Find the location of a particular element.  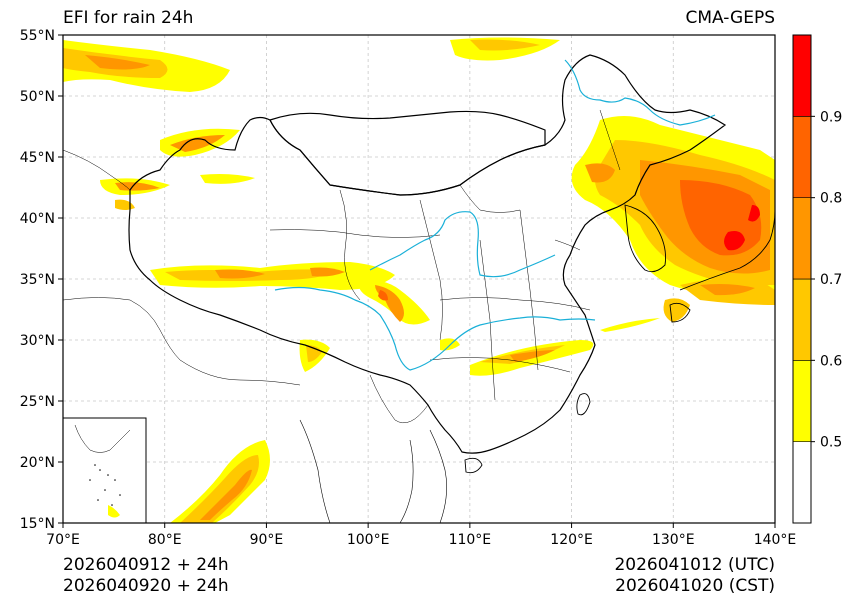

lat-tick-label: 25°N is located at coordinates (37, 402).